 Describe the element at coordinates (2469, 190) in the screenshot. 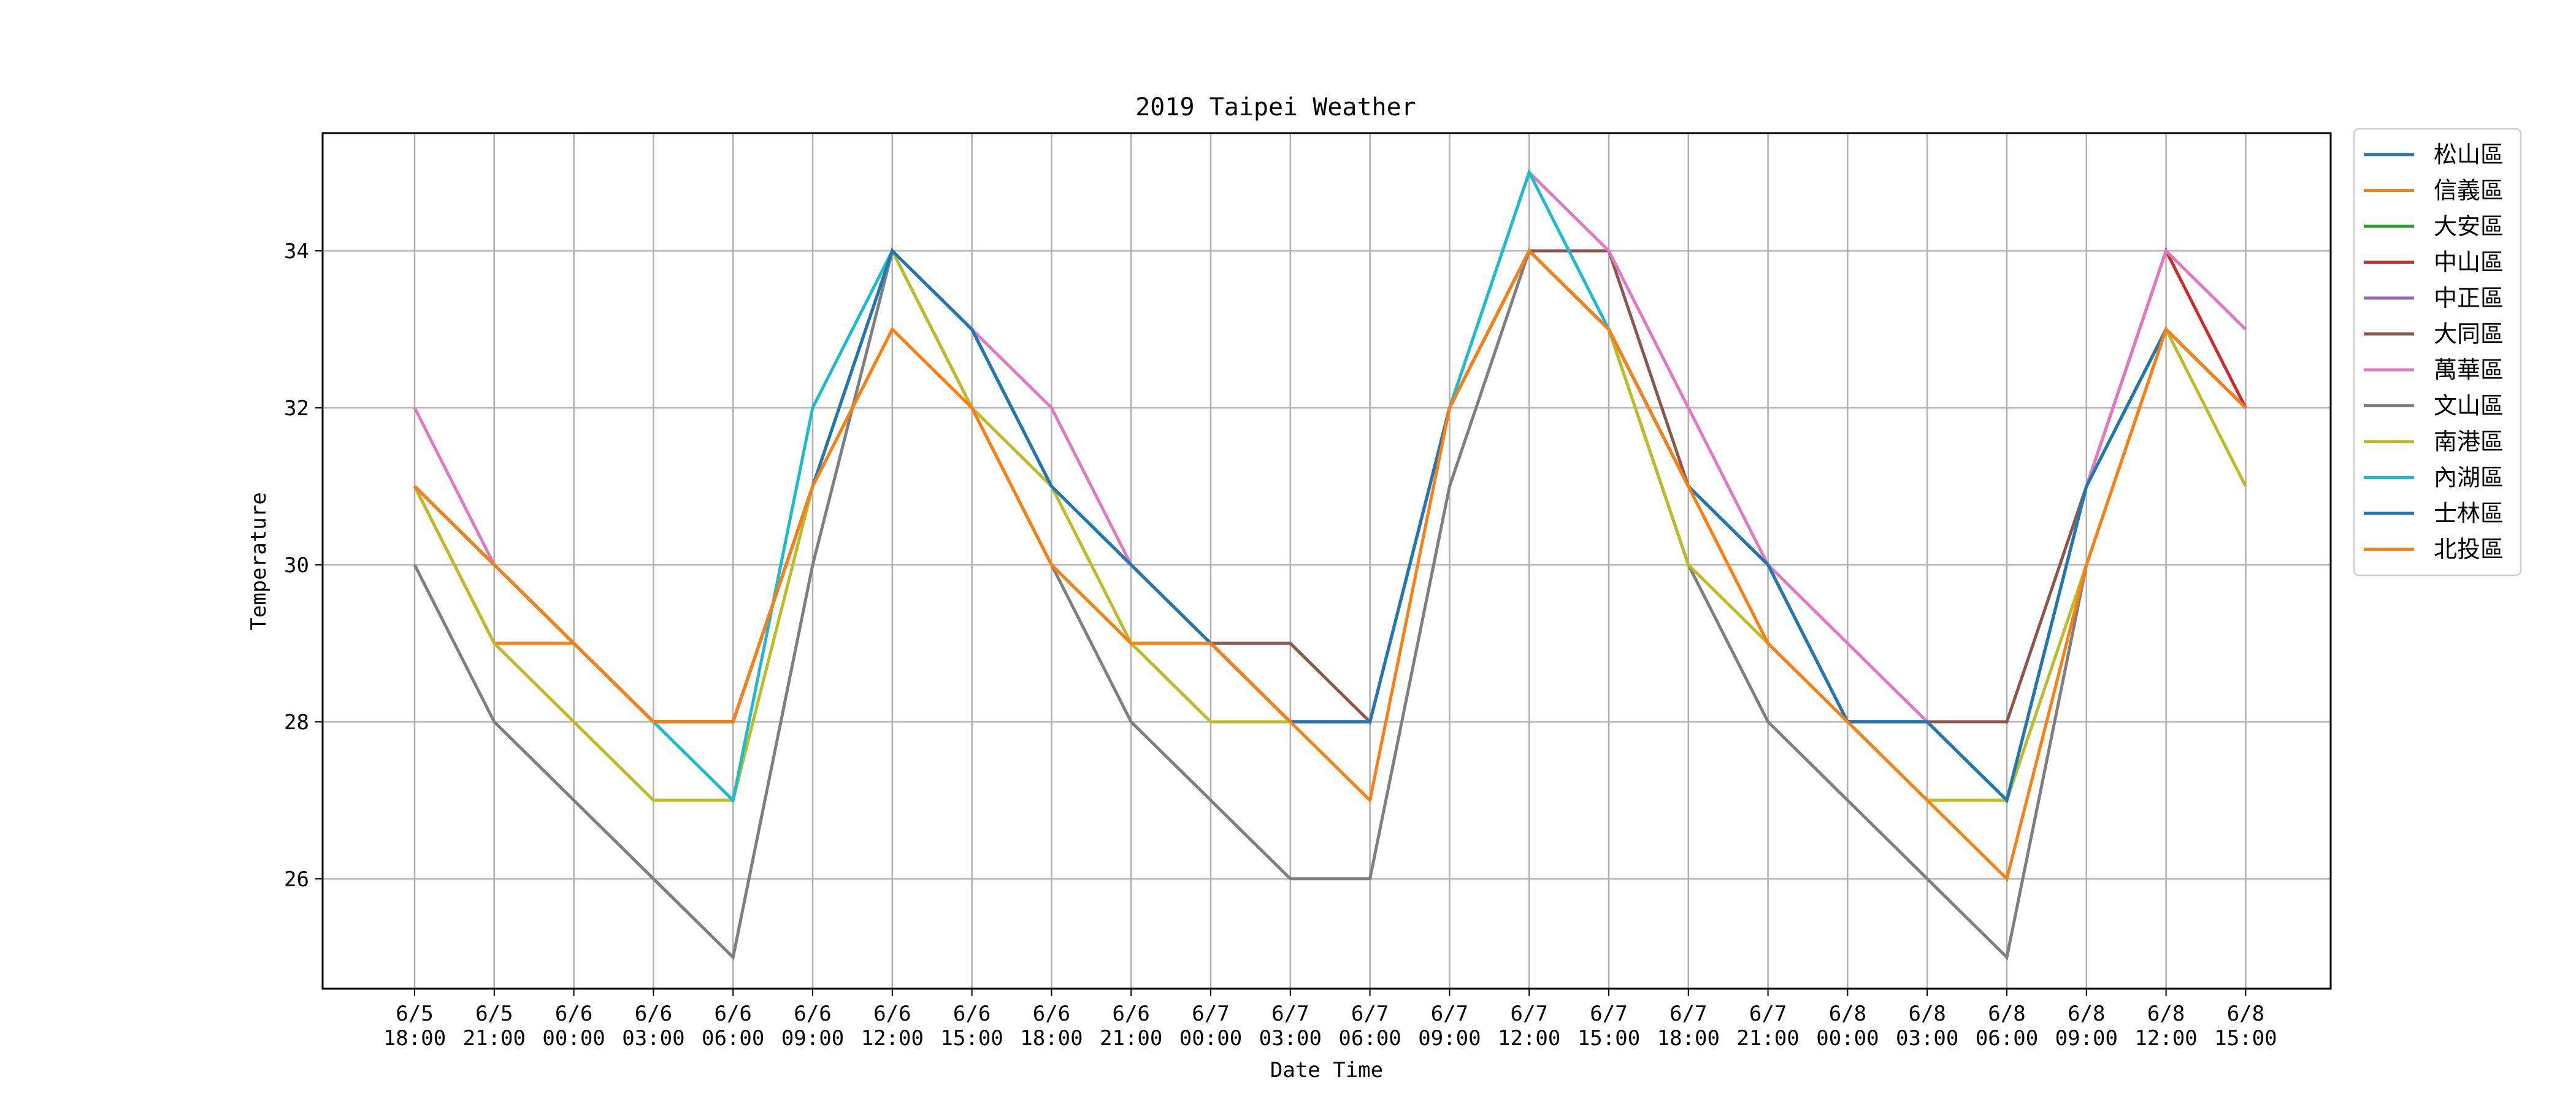

I see `legend-label: 信義區` at that location.